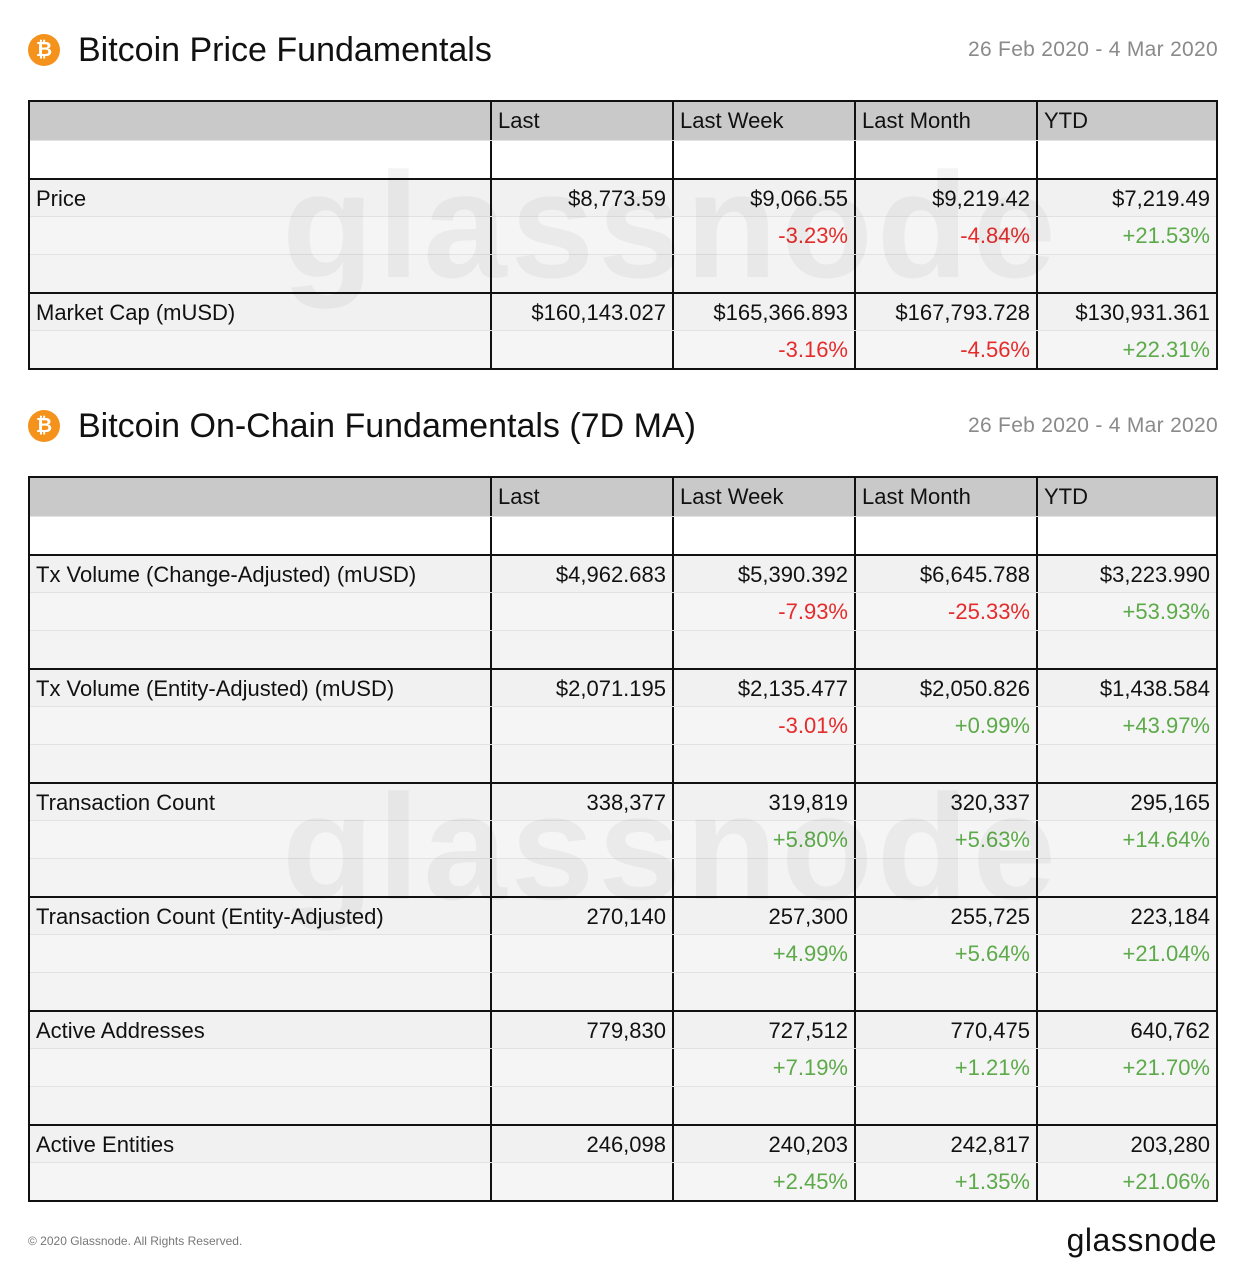  Describe the element at coordinates (763, 1144) in the screenshot. I see `metric-value: 240,203` at that location.